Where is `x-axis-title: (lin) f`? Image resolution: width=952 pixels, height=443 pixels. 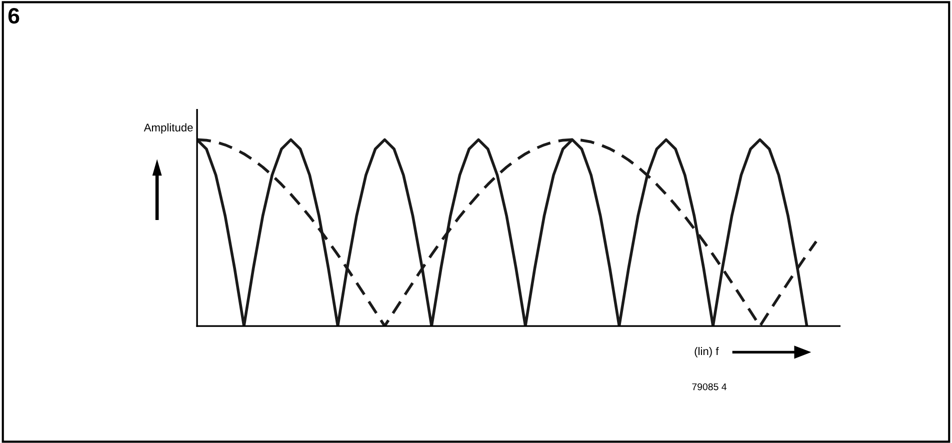 x-axis-title: (lin) f is located at coordinates (706, 352).